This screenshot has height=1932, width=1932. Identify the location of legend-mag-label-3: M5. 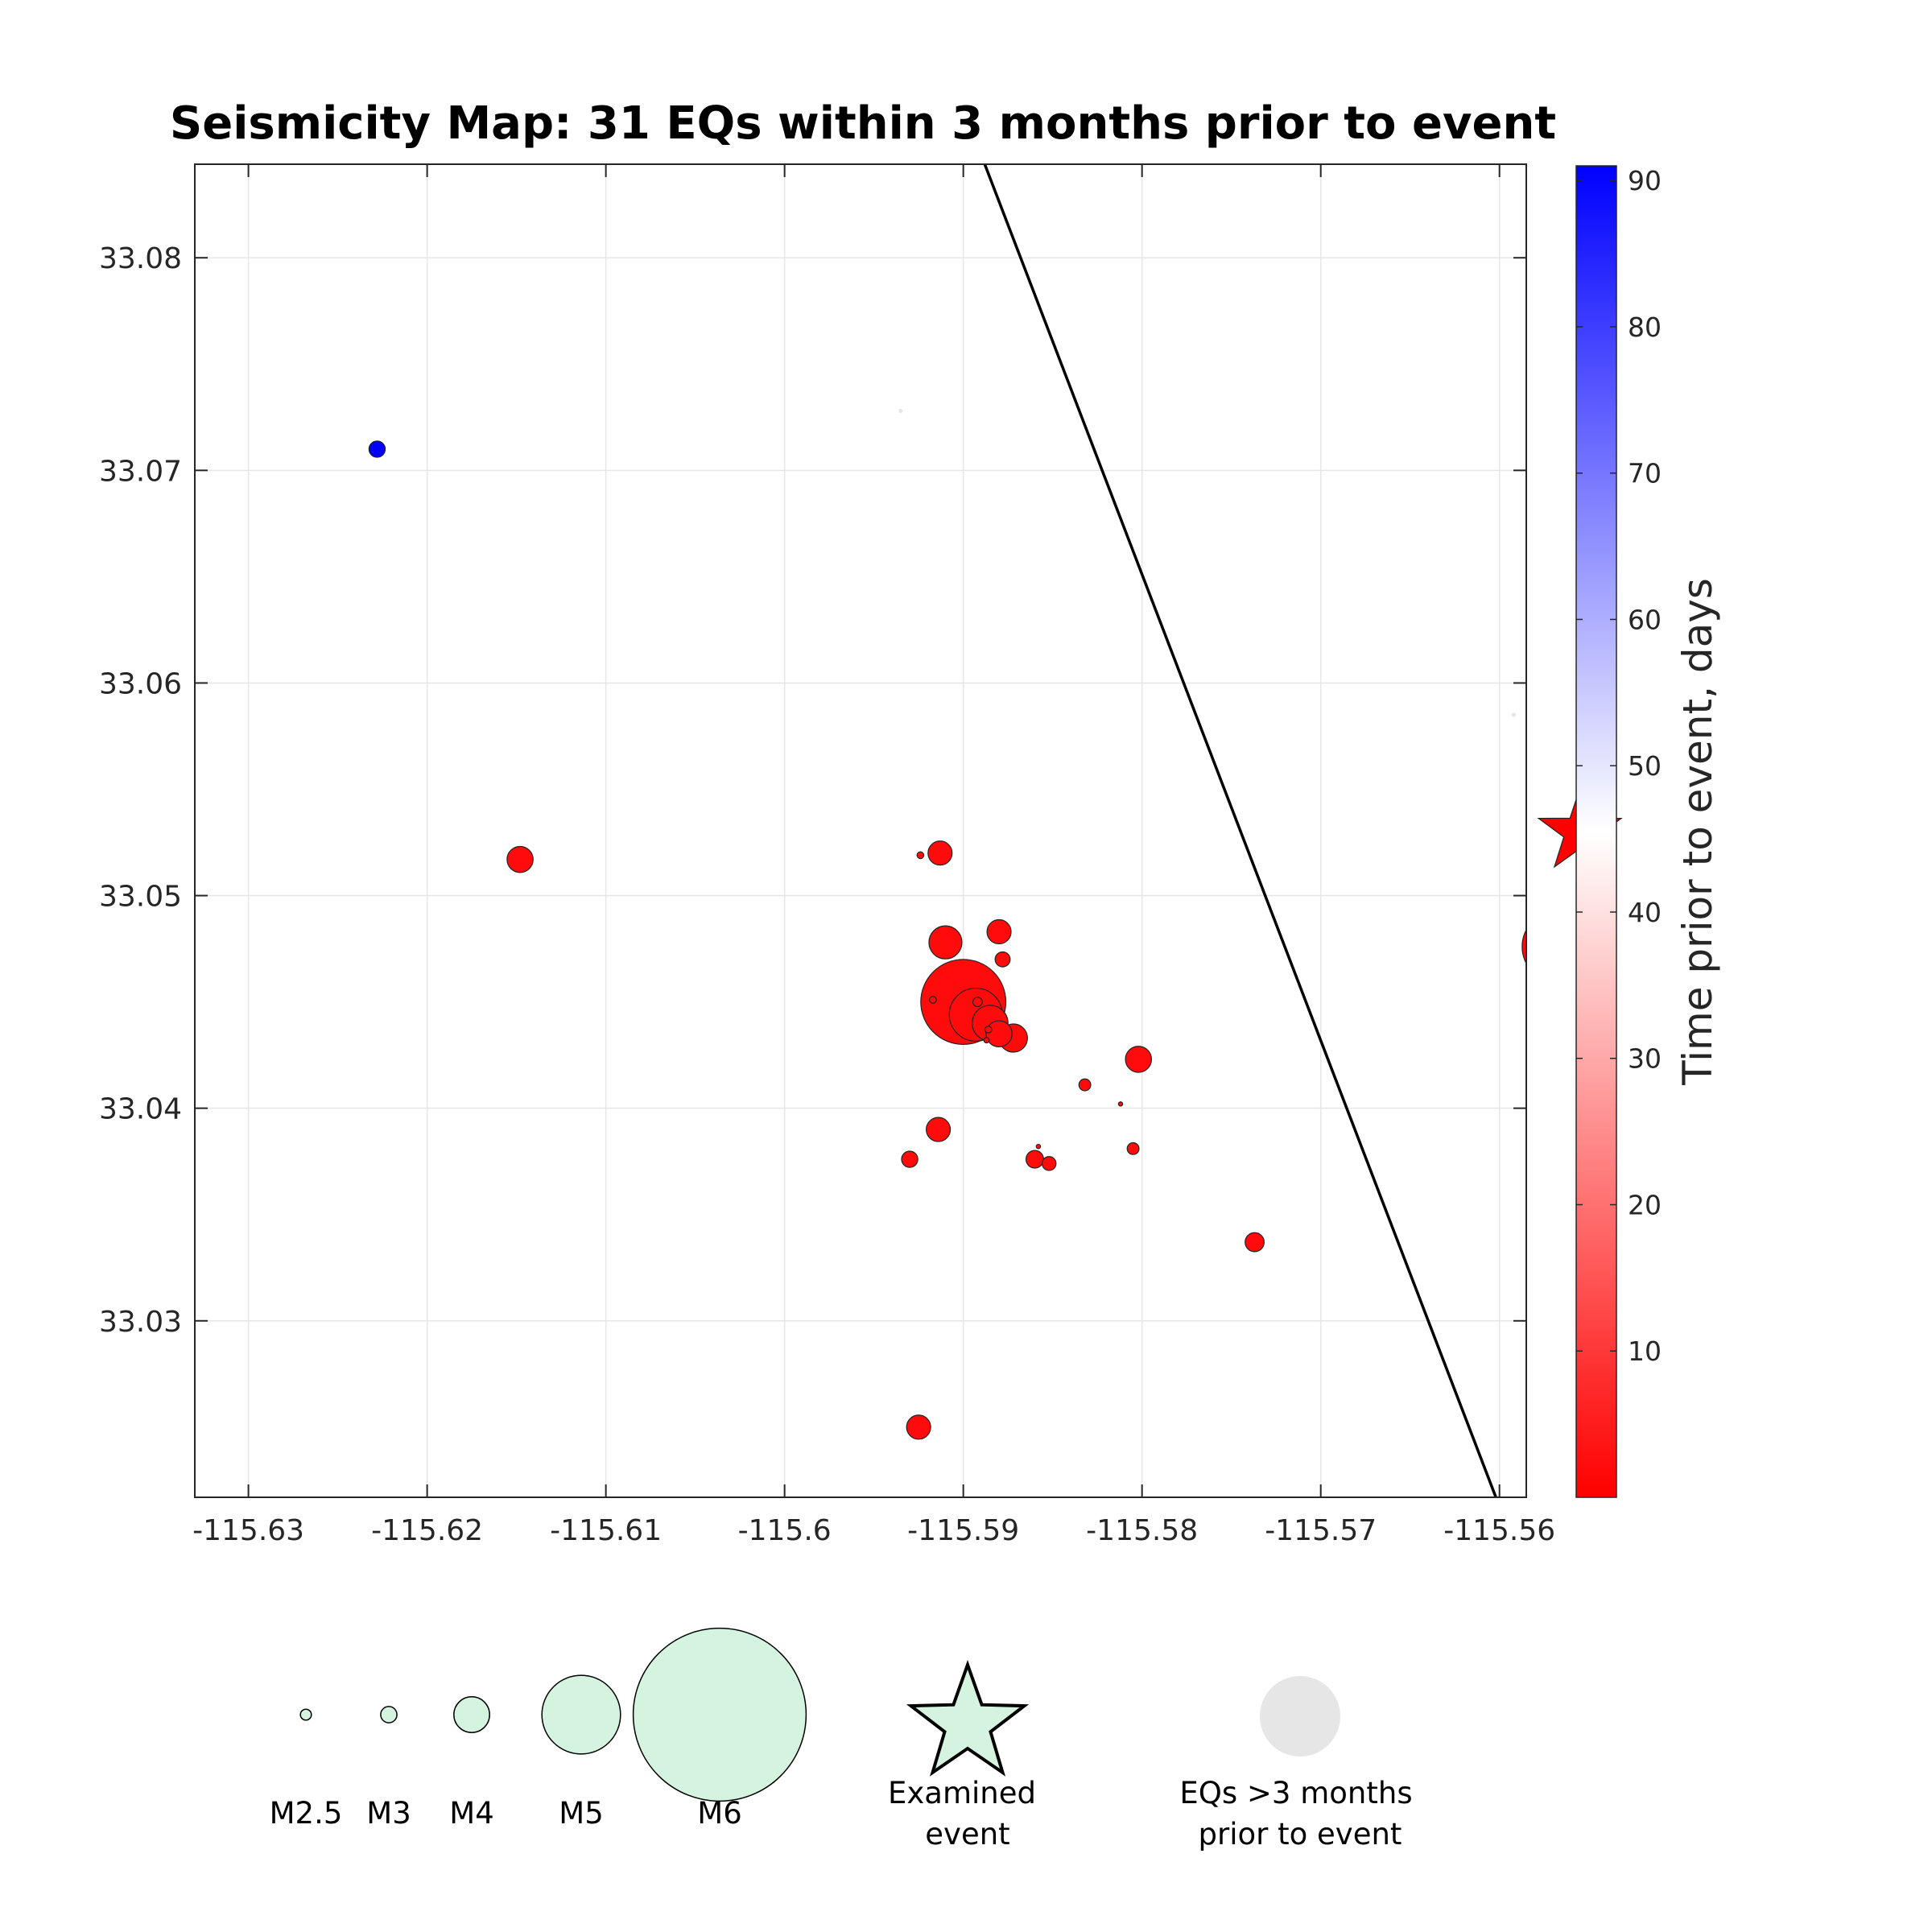
(581, 1813).